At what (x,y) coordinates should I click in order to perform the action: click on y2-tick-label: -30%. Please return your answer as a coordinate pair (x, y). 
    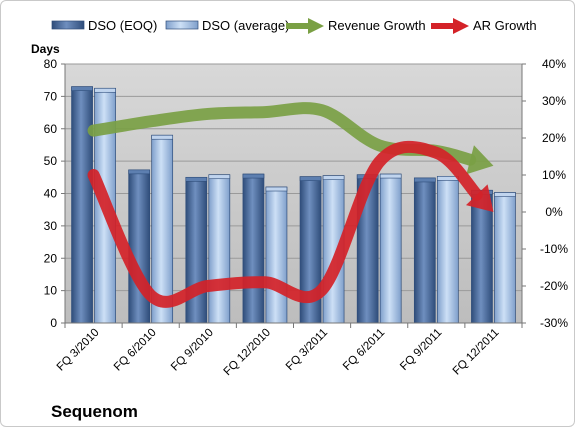
    Looking at the image, I should click on (554, 323).